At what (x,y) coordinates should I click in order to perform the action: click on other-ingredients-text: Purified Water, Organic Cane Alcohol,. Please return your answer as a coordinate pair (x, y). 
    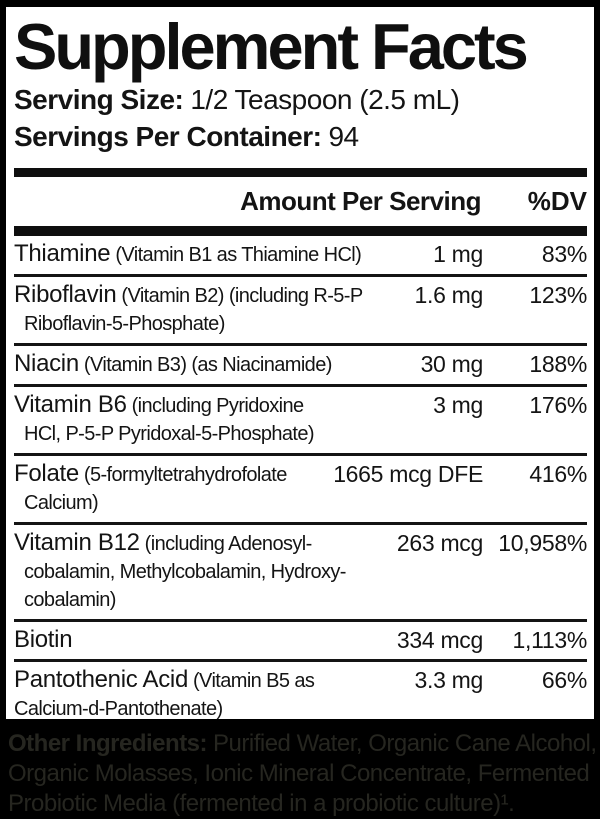
    Looking at the image, I should click on (405, 743).